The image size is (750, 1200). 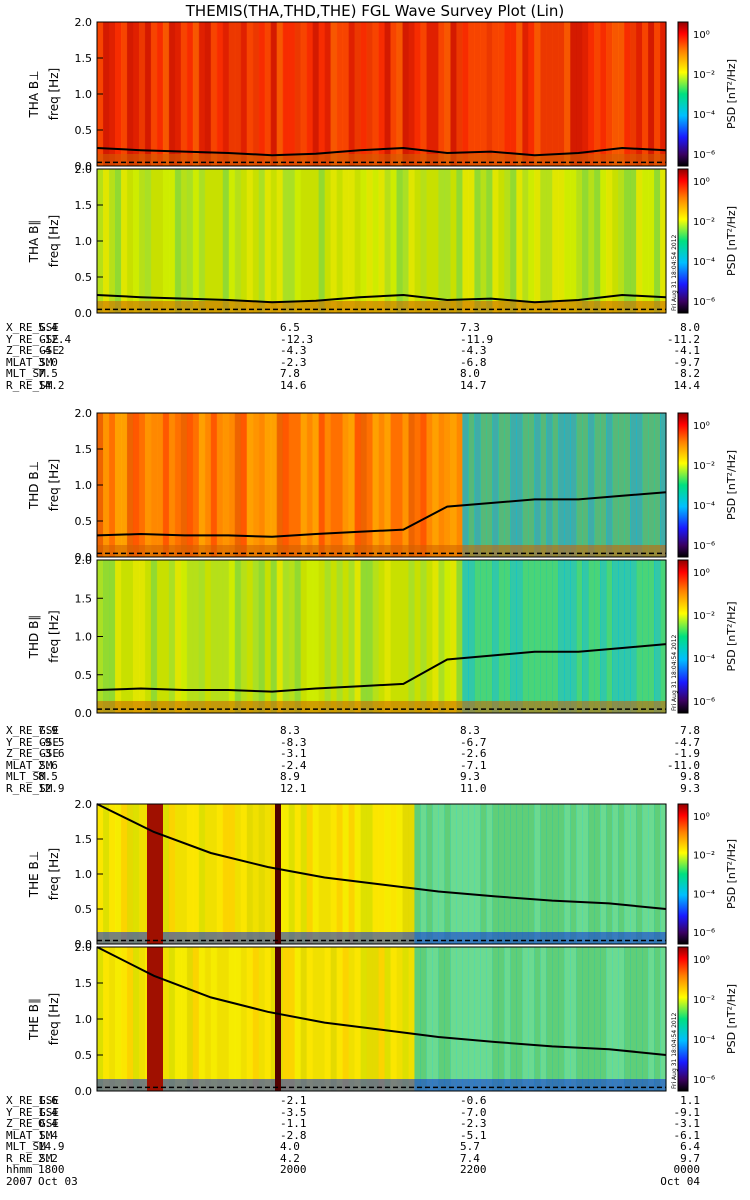 I want to click on colorbar-tick-label: 10⁰, so click(x=701, y=182).